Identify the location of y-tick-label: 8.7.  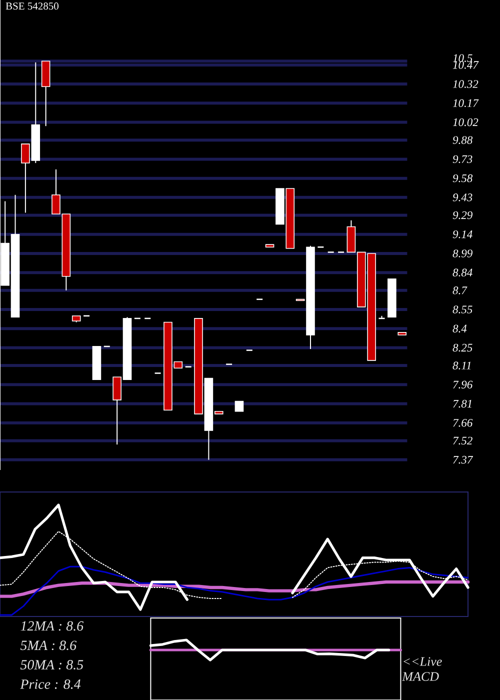
(460, 290).